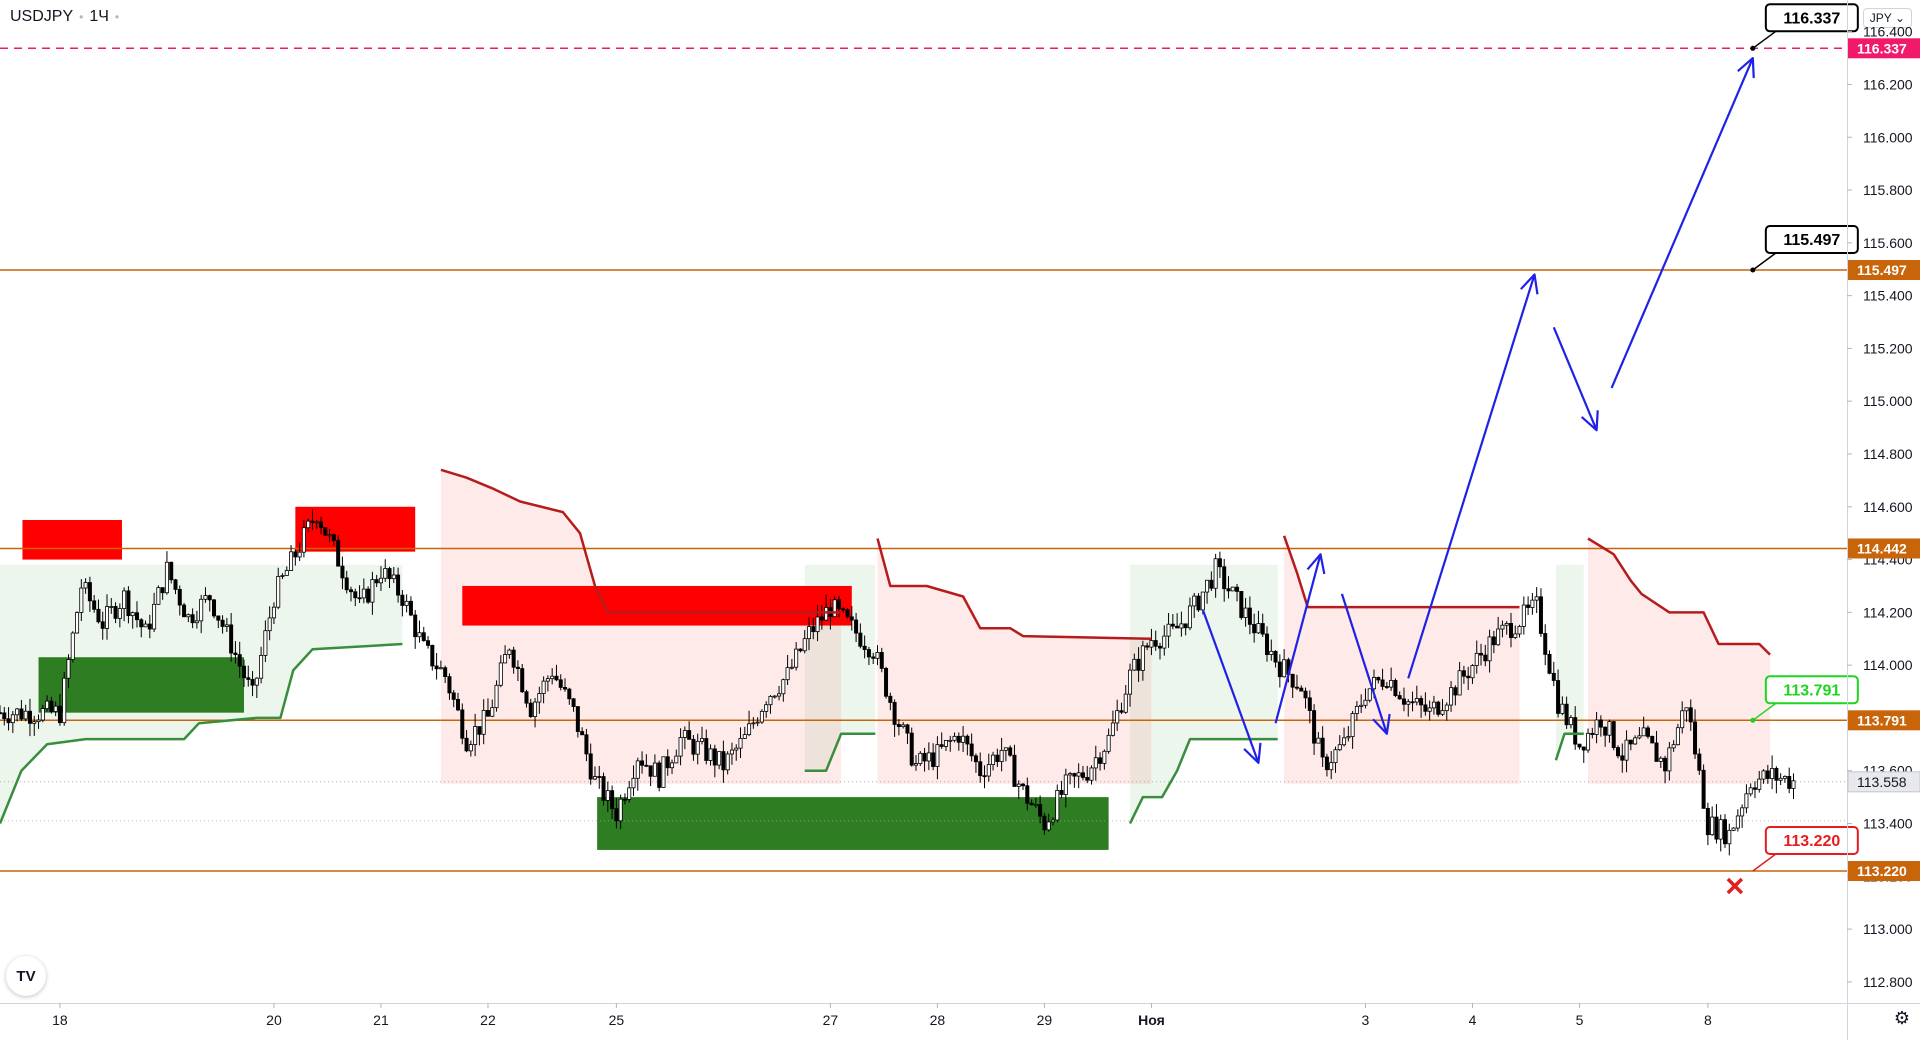  Describe the element at coordinates (274, 1020) in the screenshot. I see `x-tick-label: 20` at that location.